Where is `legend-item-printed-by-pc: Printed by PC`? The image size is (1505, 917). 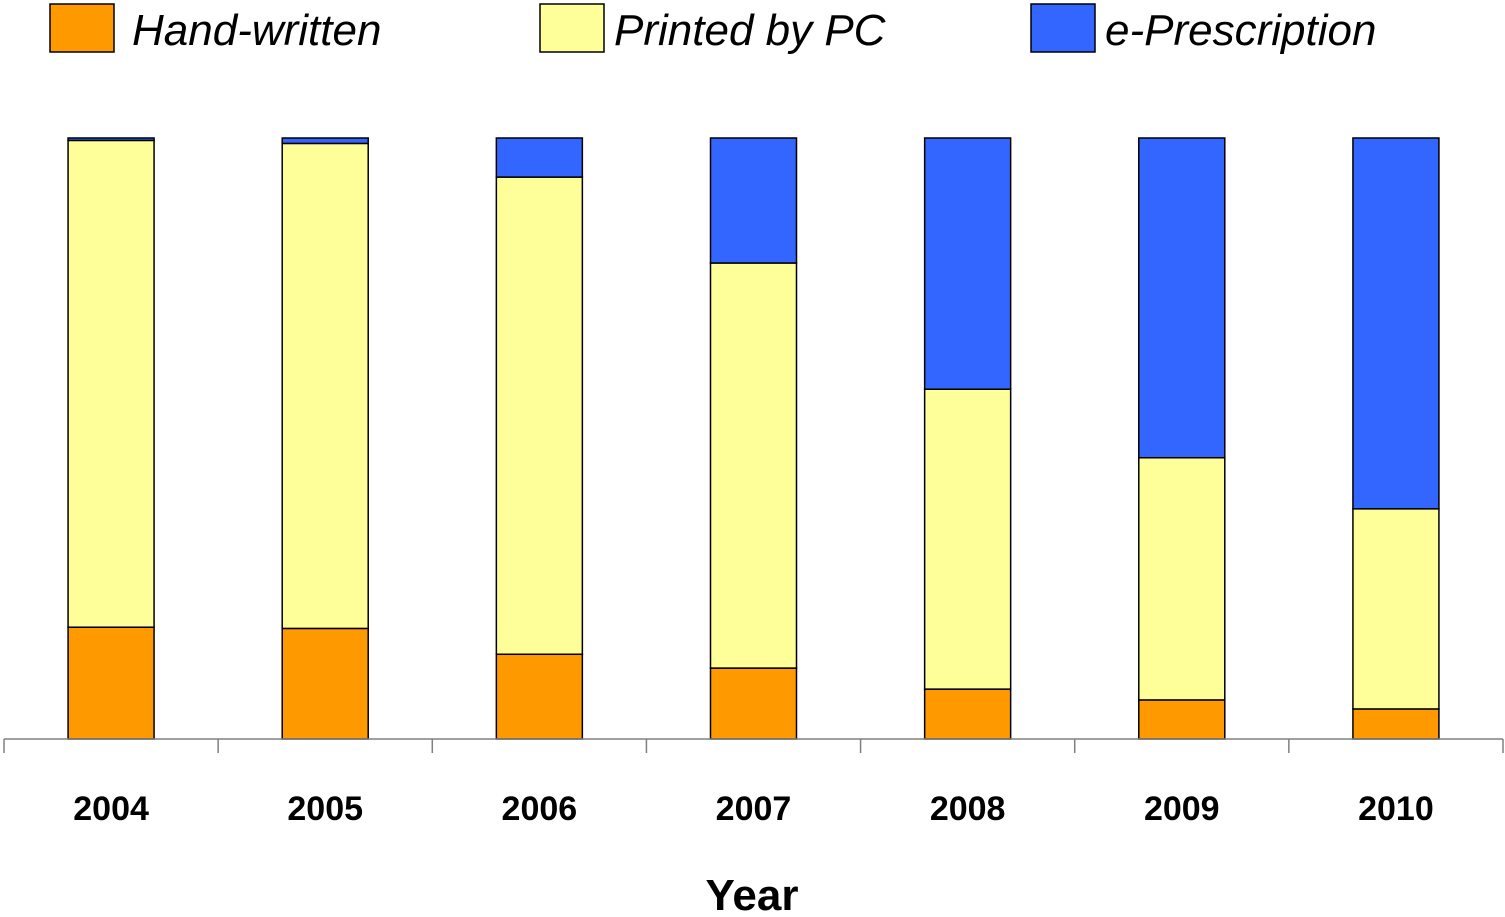 legend-item-printed-by-pc: Printed by PC is located at coordinates (713, 29).